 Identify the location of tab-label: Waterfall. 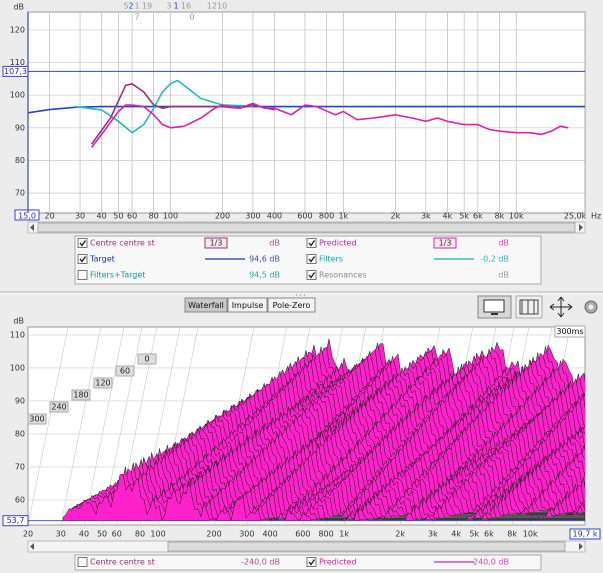
(206, 305).